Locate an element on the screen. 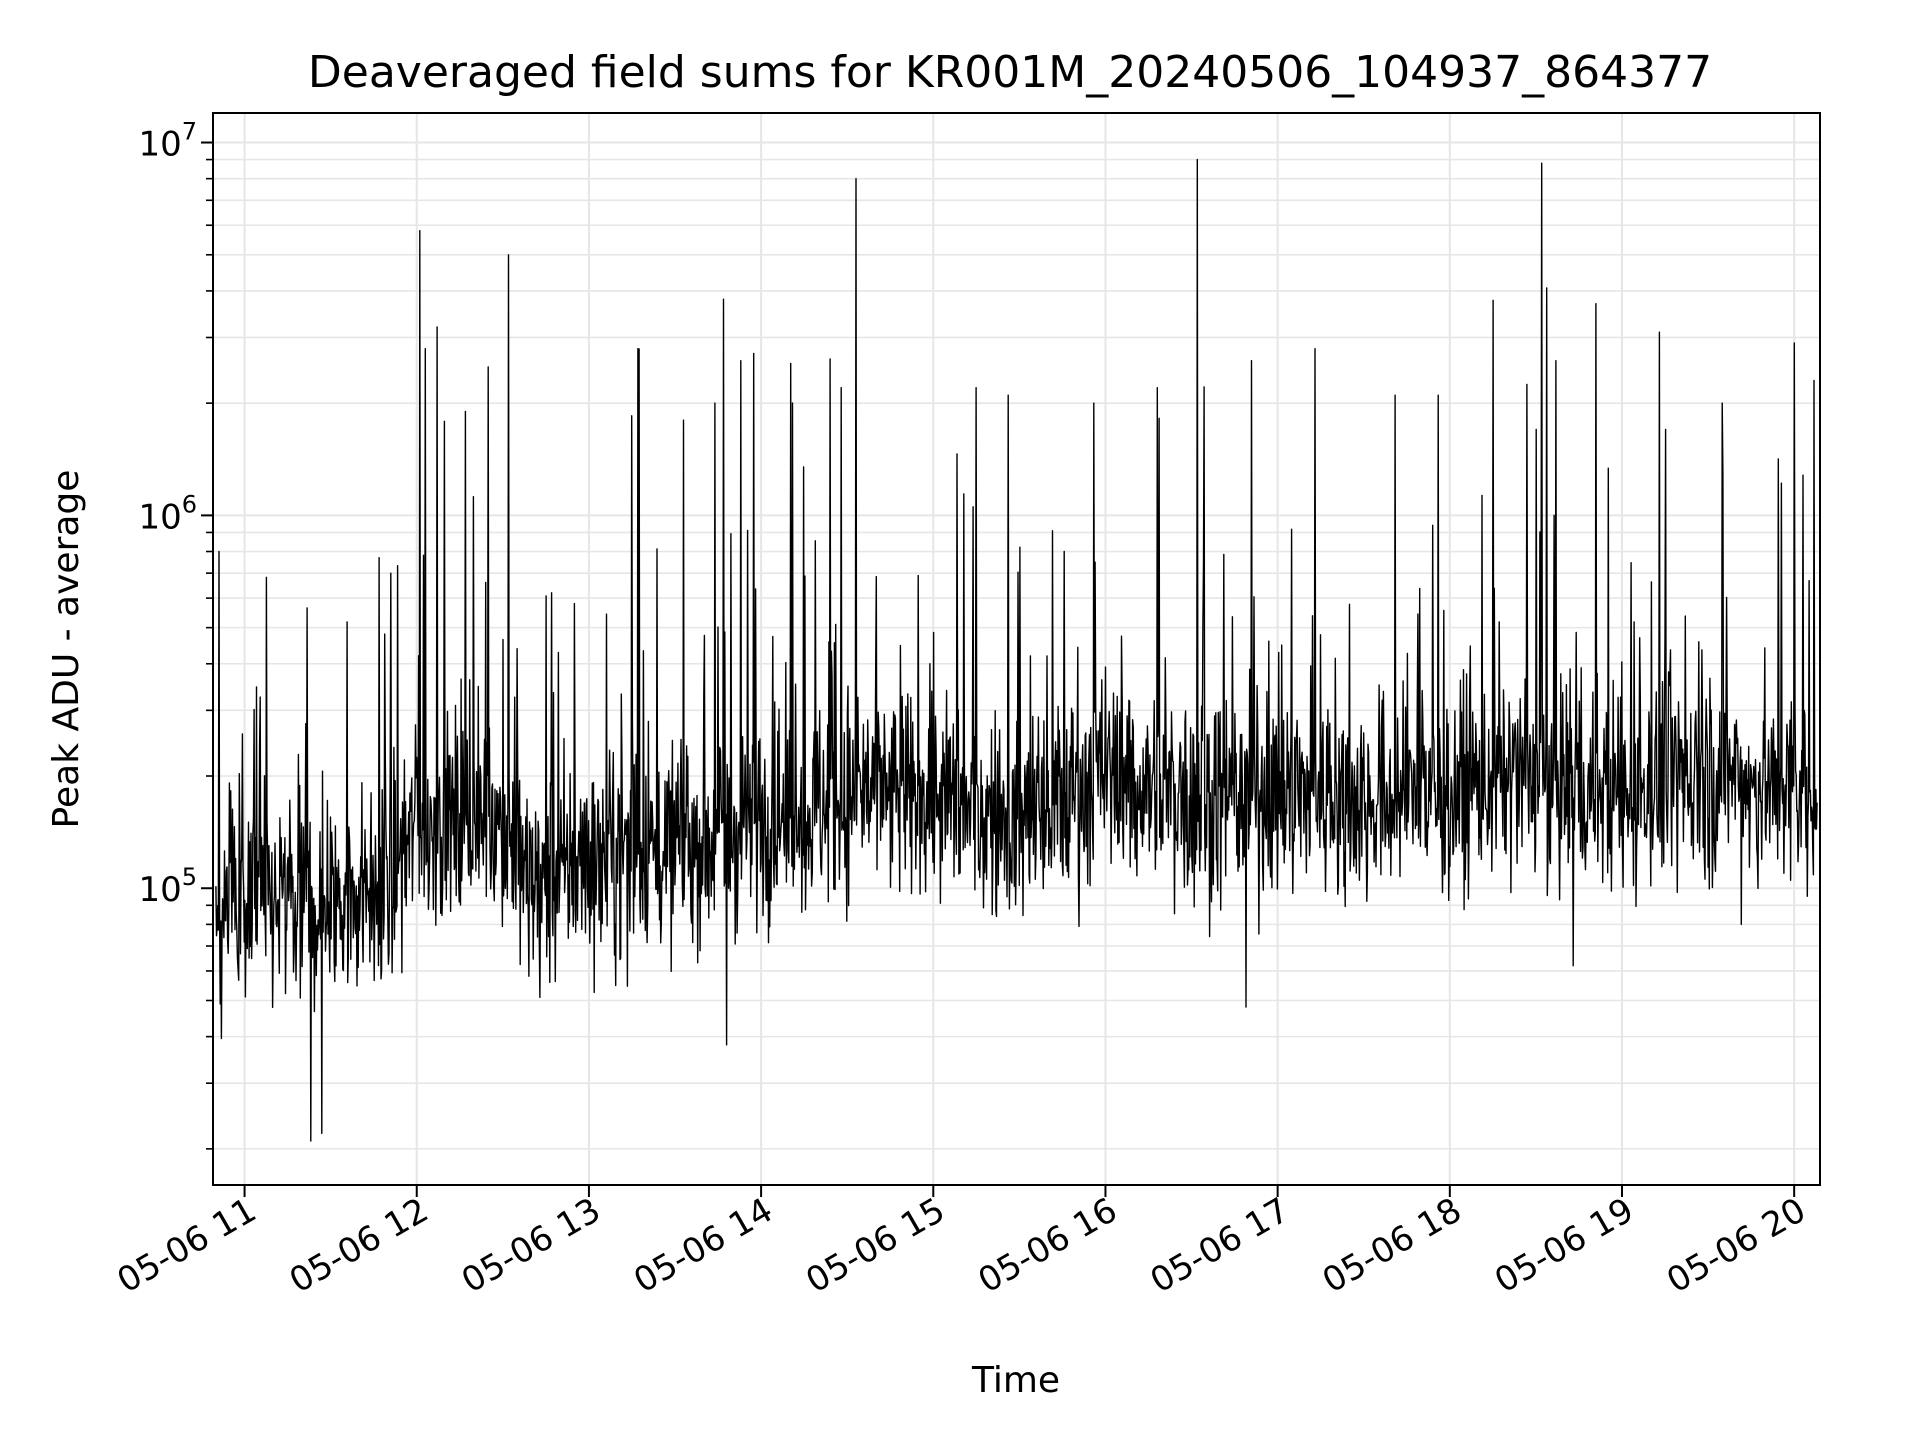 This screenshot has width=1920, height=1440. y-tick-label: 10⁵ is located at coordinates (167, 886).